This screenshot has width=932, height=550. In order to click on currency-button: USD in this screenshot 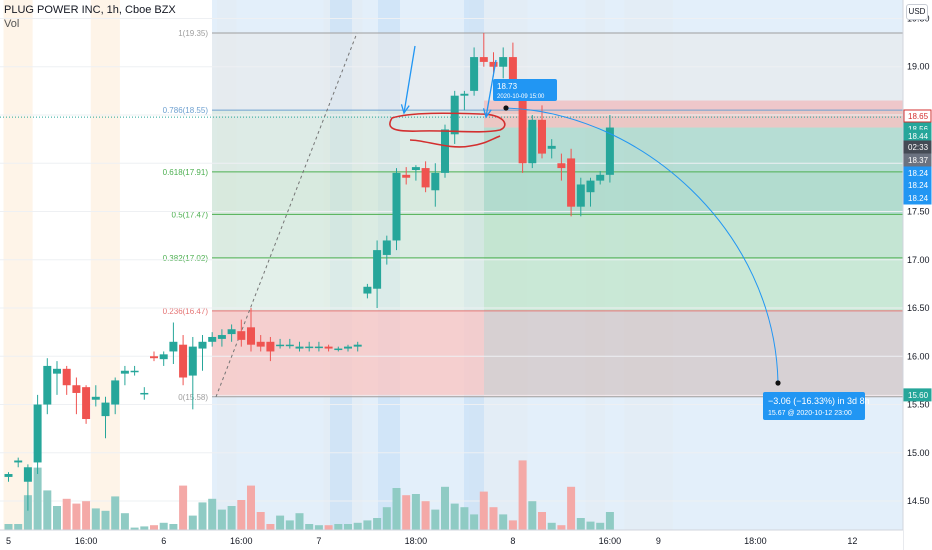, I will do `click(917, 12)`.